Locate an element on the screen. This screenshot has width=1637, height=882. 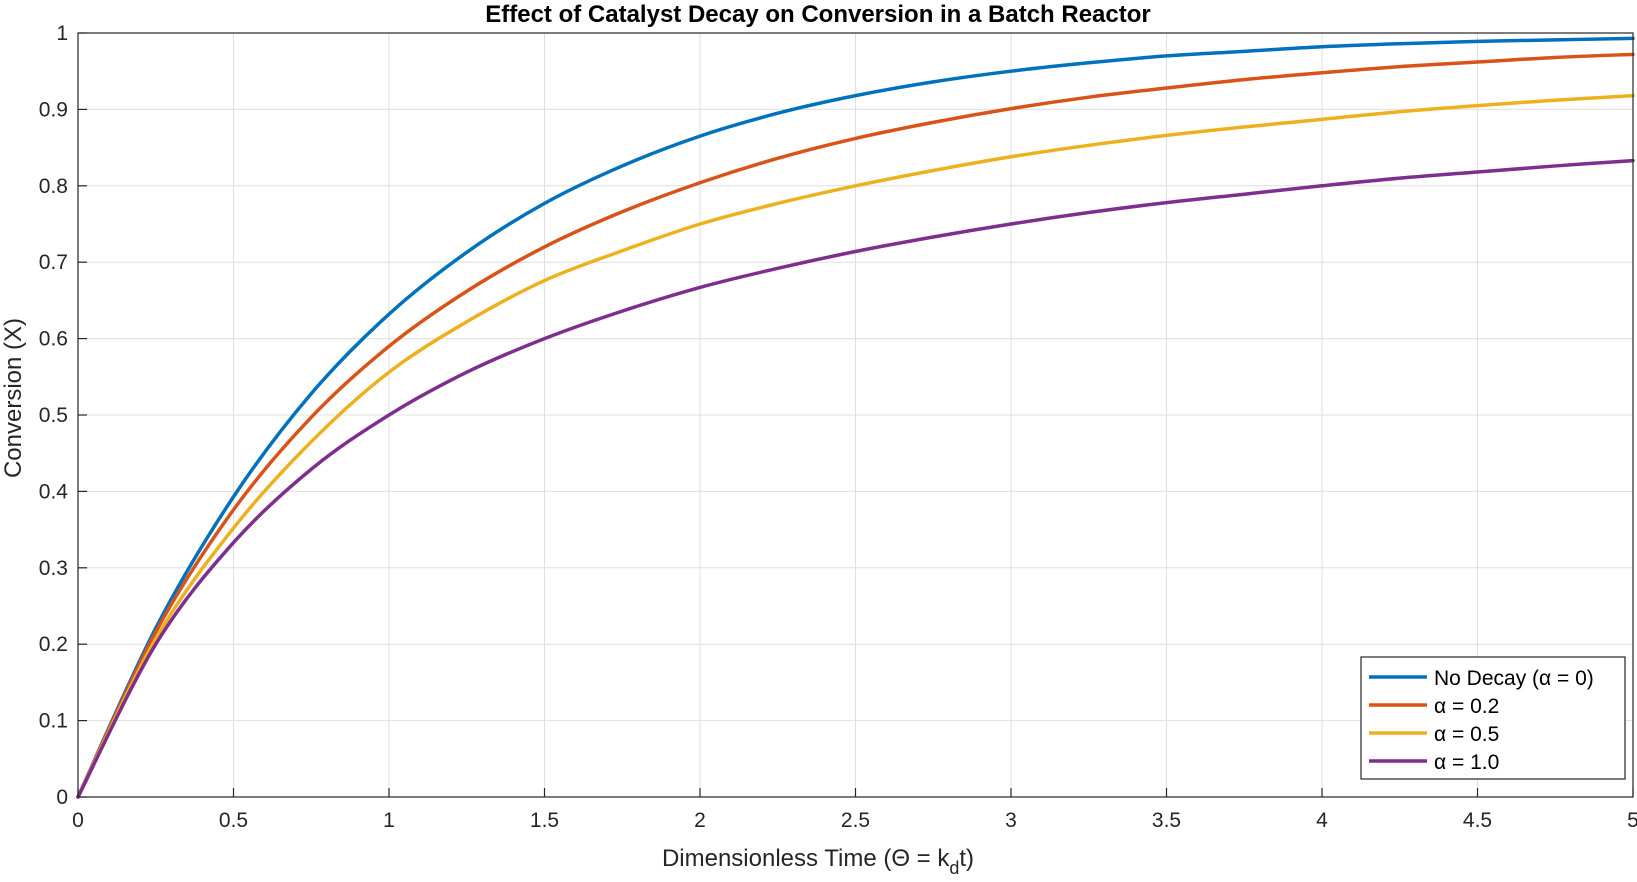
x-tick-label: 4 is located at coordinates (1322, 820).